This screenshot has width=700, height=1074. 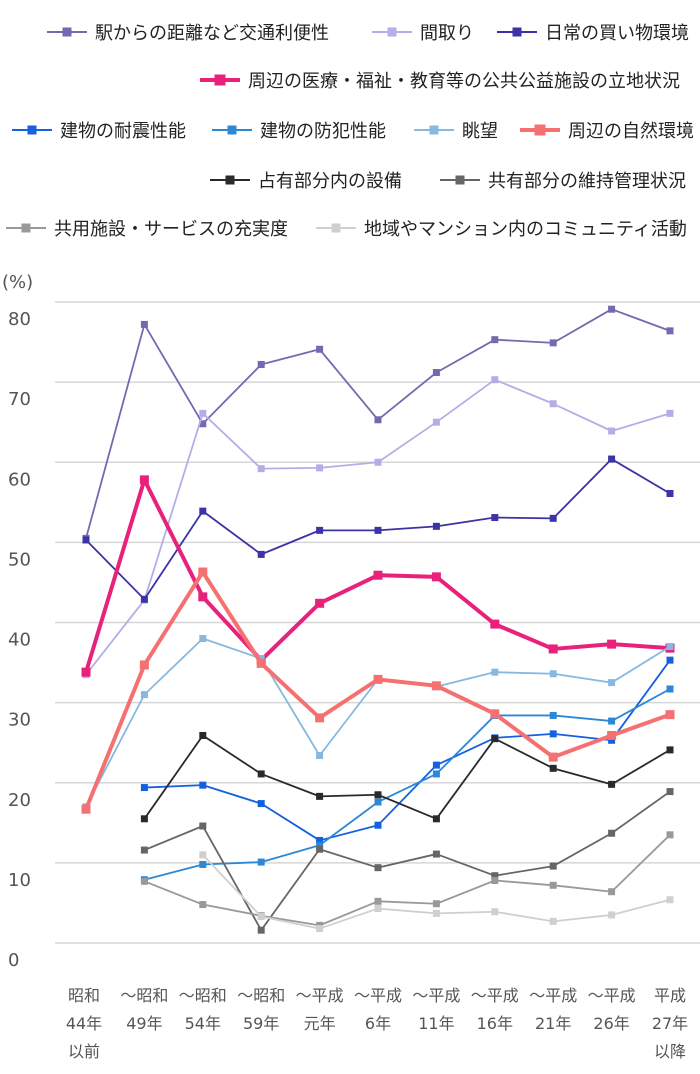 I want to click on x-tick-label-line: 54年, so click(x=203, y=1023).